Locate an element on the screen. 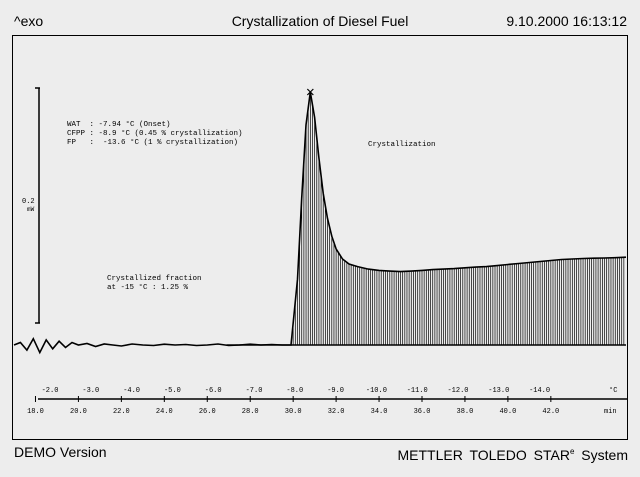 Image resolution: width=640 pixels, height=477 pixels. temperature-tick-label: -5.0 is located at coordinates (172, 391).